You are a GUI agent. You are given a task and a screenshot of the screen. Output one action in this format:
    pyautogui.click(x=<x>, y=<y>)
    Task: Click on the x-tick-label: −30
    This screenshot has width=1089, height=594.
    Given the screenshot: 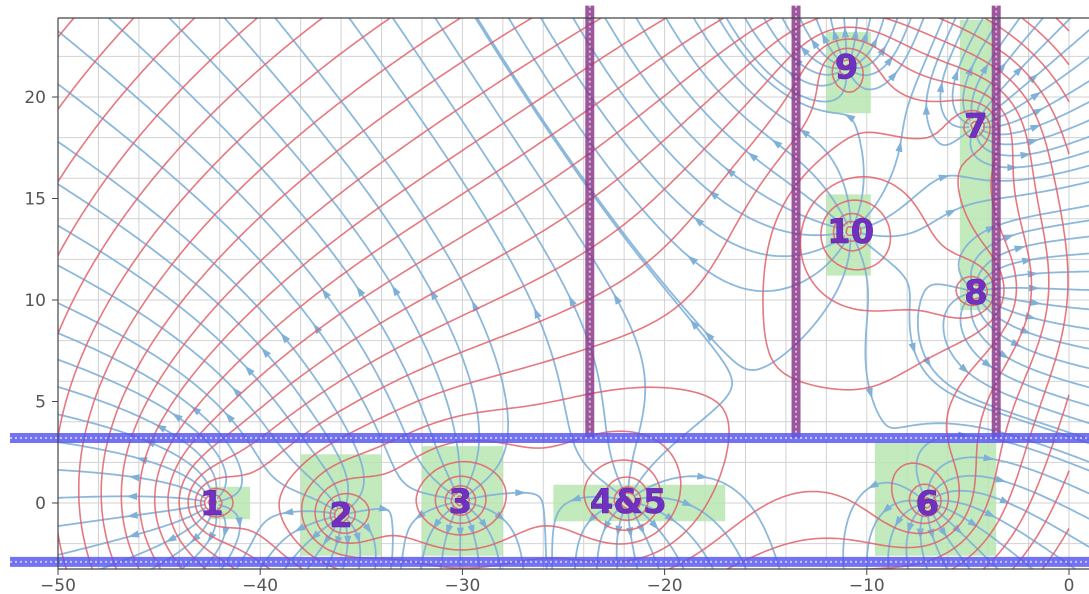 What is the action you would take?
    pyautogui.click(x=462, y=585)
    